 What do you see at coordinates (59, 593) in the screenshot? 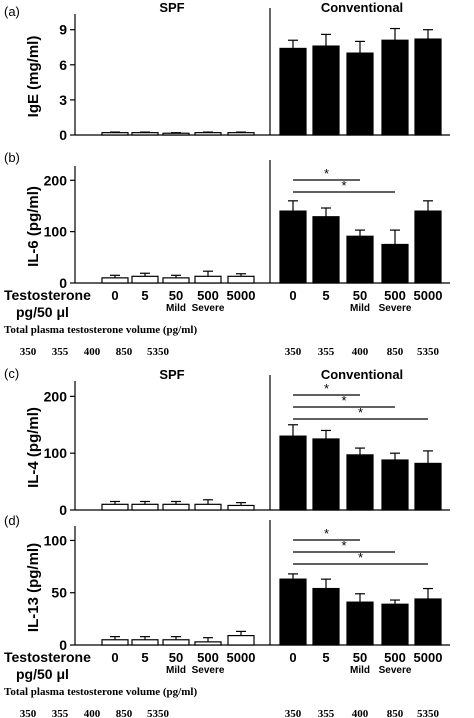
I see `y-tick-label: 50` at bounding box center [59, 593].